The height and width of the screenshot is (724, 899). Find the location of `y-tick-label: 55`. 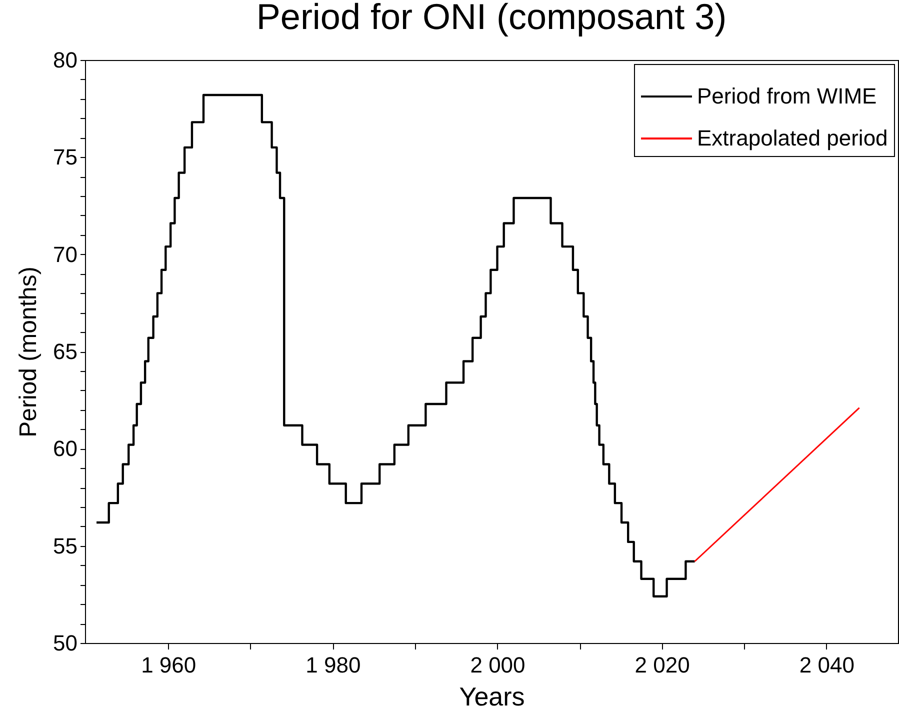

y-tick-label: 55 is located at coordinates (65, 545).